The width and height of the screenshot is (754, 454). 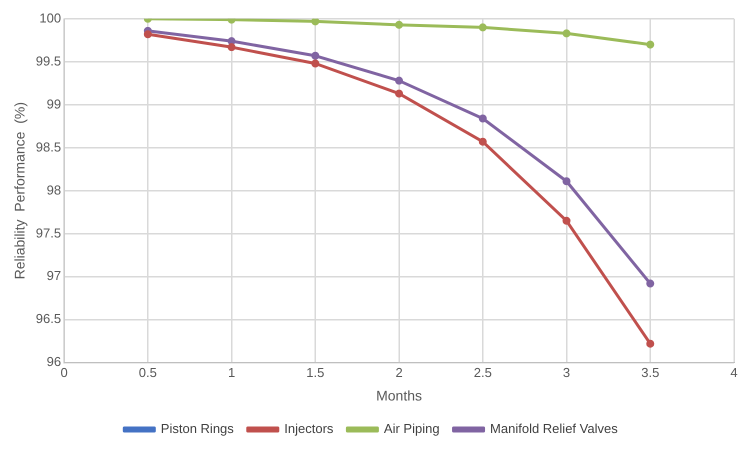 I want to click on y-axis-title: Reliability Performance (%), so click(x=19, y=191).